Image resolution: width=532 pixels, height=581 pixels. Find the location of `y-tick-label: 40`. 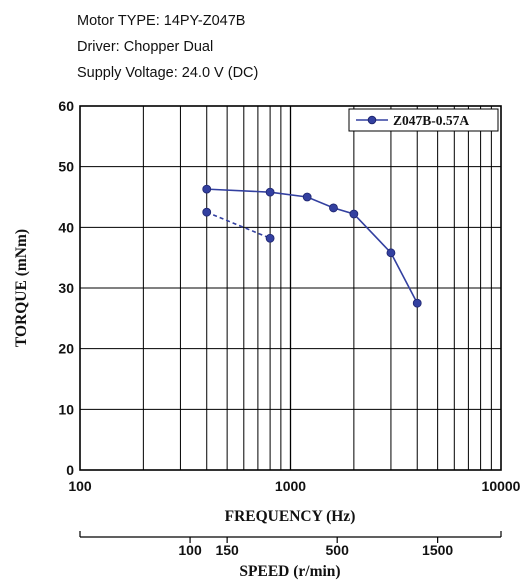

y-tick-label: 40 is located at coordinates (66, 227).